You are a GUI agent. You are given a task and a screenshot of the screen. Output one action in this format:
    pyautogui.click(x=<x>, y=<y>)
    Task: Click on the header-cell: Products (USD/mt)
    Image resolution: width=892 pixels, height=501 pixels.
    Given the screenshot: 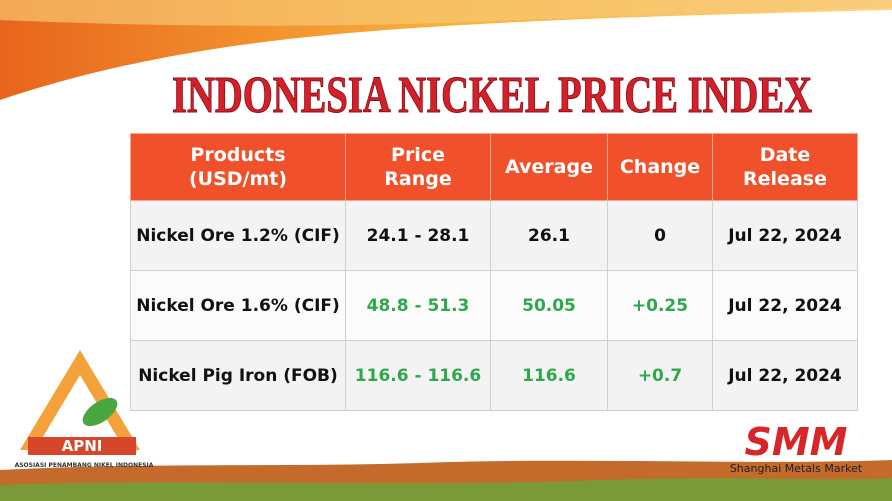 What is the action you would take?
    pyautogui.click(x=238, y=167)
    